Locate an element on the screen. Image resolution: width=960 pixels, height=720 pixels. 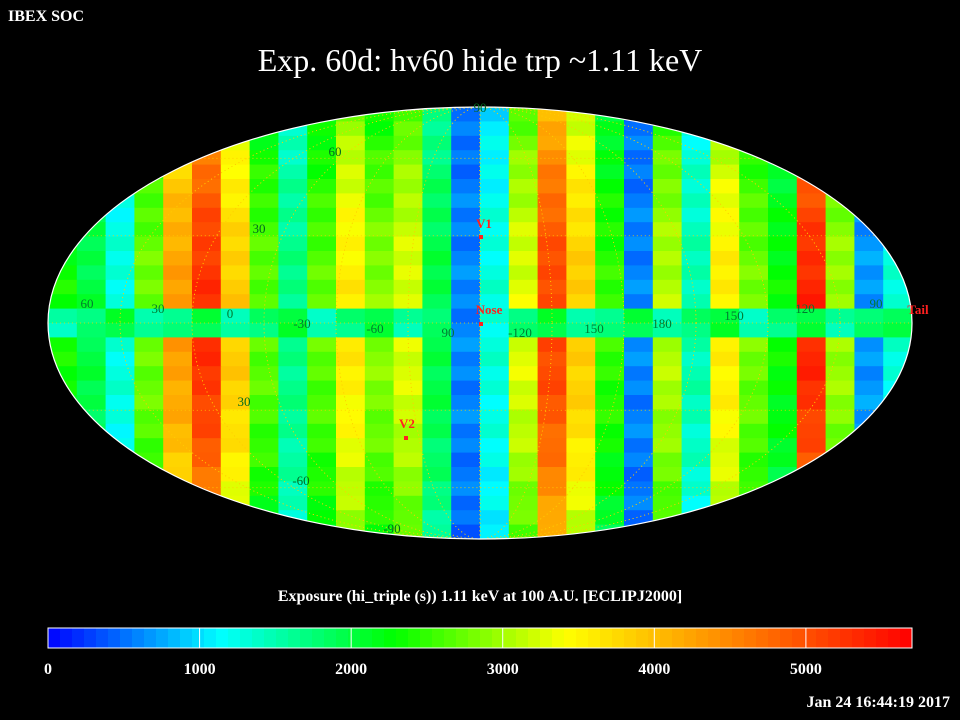
latitude-label: -60 is located at coordinates (300, 480).